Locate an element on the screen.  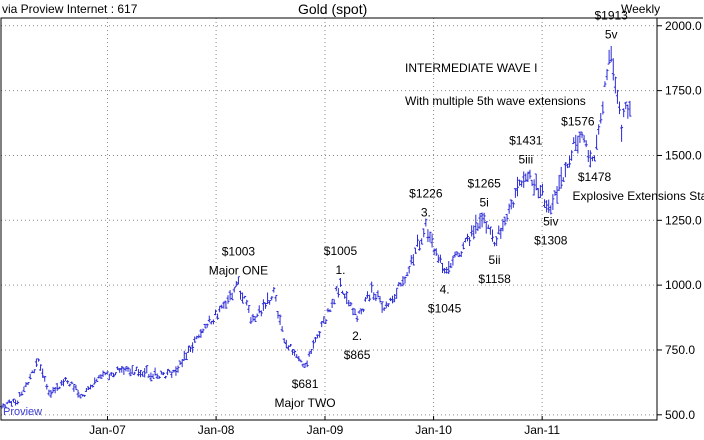
data-source-label: via Proview Internet : 617 is located at coordinates (70, 9).